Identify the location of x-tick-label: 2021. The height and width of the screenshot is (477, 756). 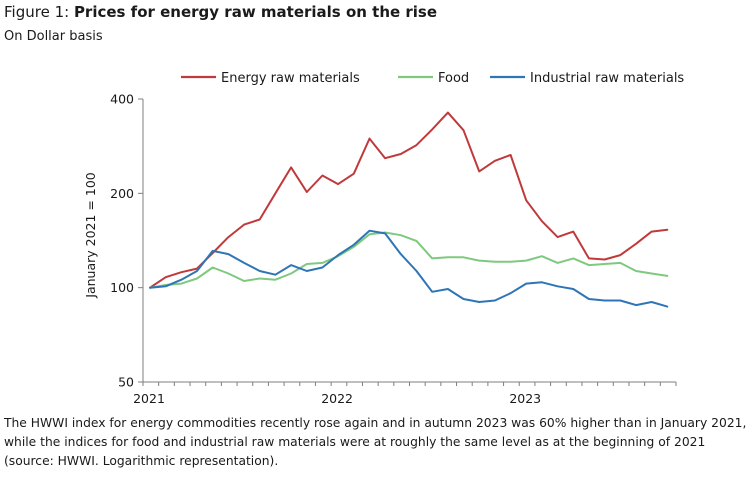
(149, 398).